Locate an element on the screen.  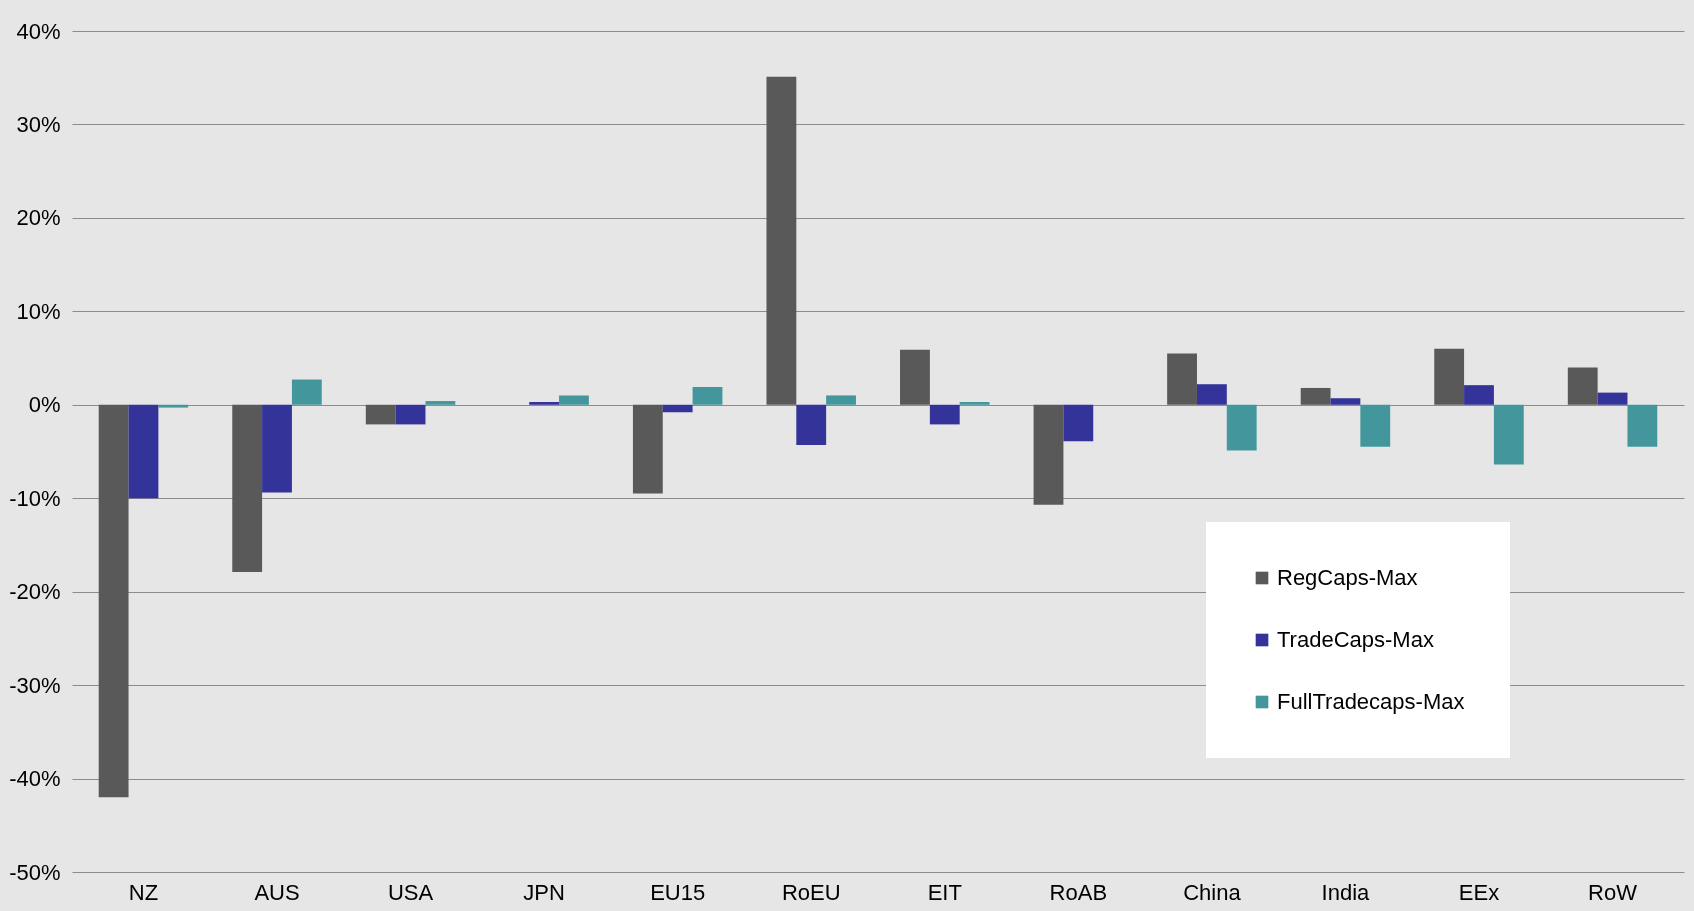
y-tick-label: -10% is located at coordinates (35, 498).